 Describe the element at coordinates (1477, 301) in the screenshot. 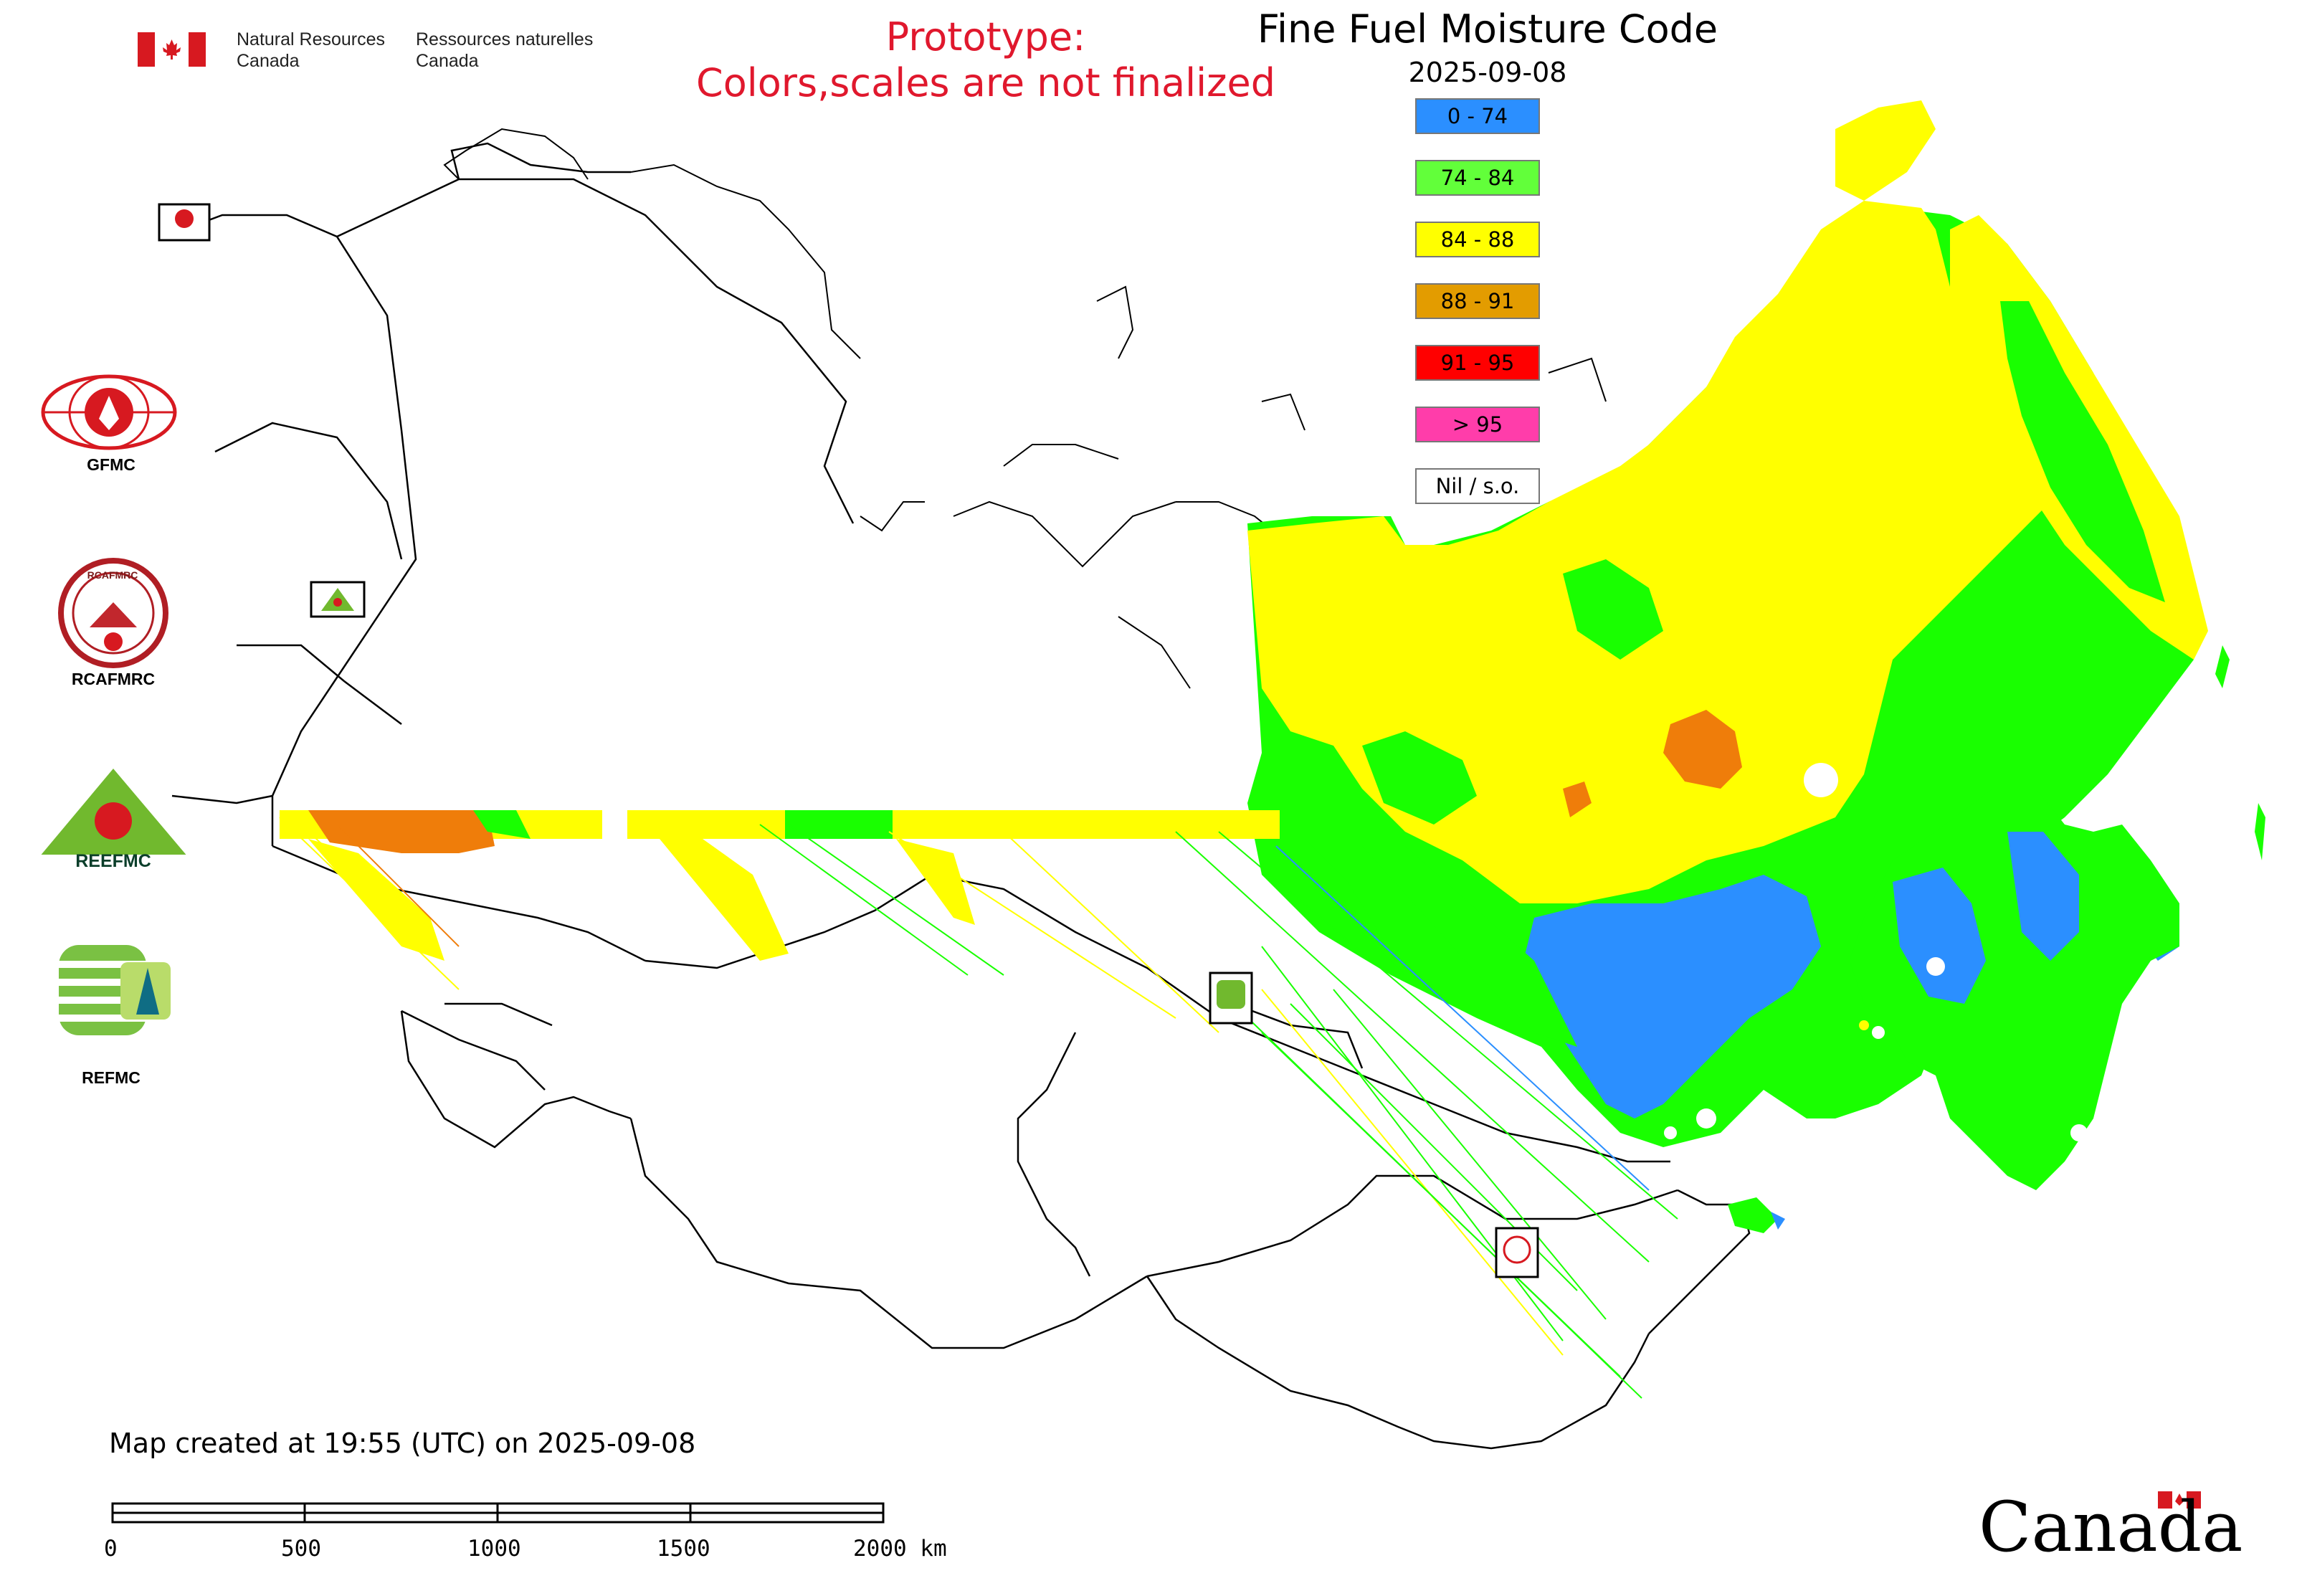

I see `legend-item: 88 - 91` at that location.